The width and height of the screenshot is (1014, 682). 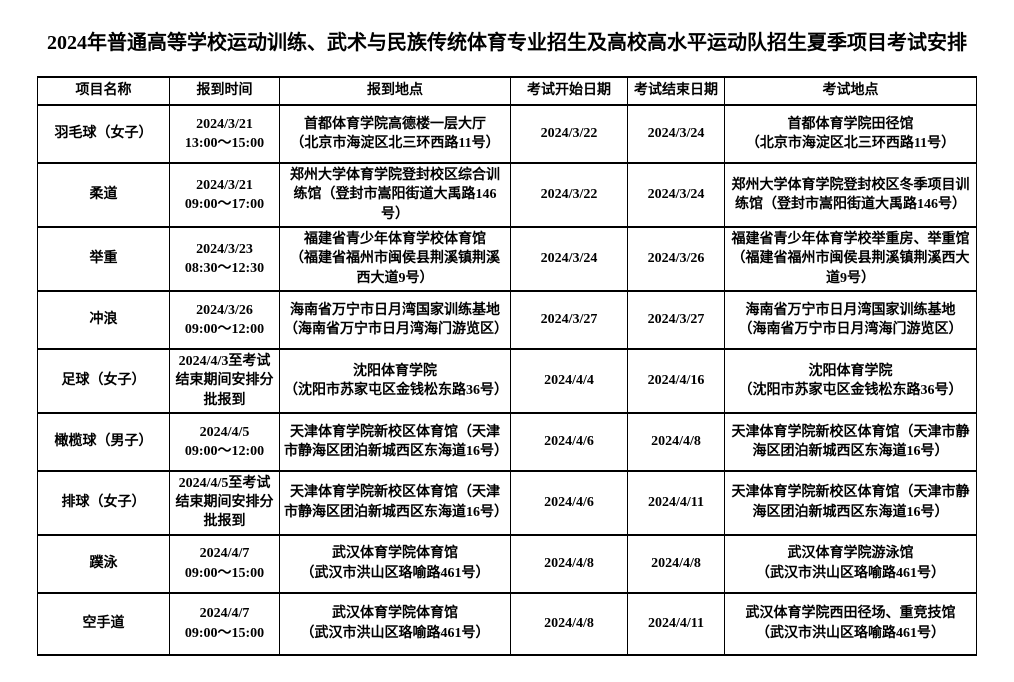 I want to click on cell-exam-place: 武汉体育学院西田径场、重竞技馆 （武汉市洪山区珞喻路461号）, so click(x=850, y=623).